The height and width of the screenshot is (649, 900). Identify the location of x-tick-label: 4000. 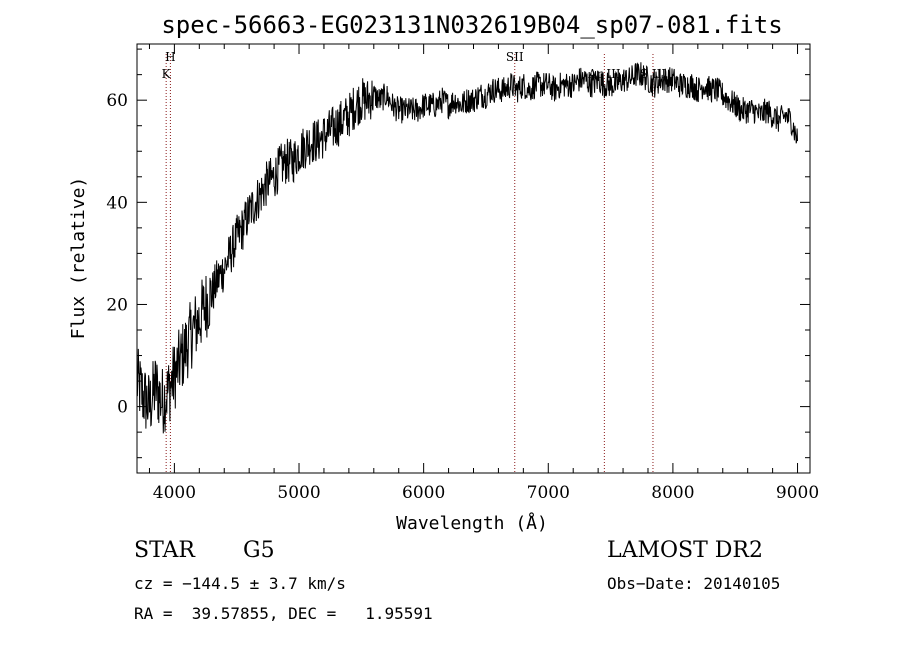
(174, 493).